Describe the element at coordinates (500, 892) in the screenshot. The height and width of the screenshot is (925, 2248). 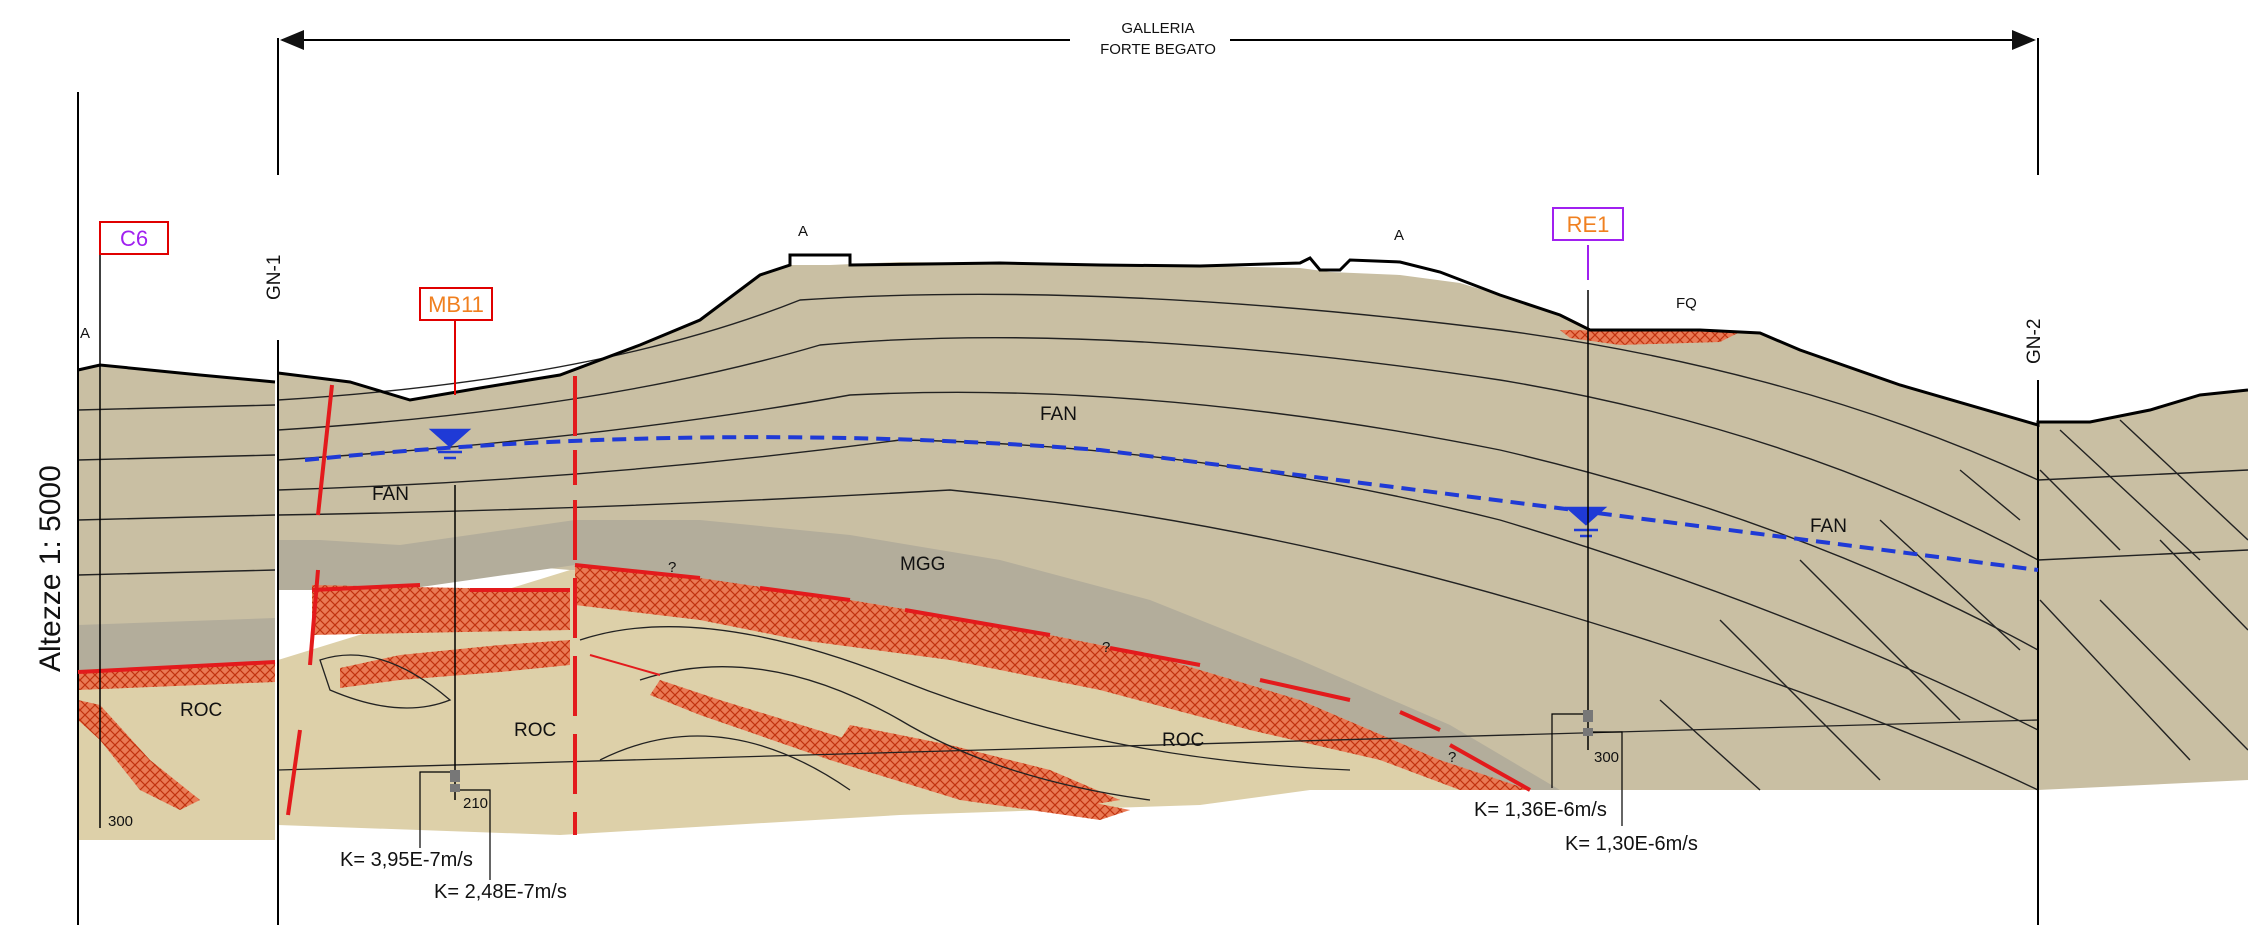
I see `permeability-label-2: K= 2,48E-7m/s` at that location.